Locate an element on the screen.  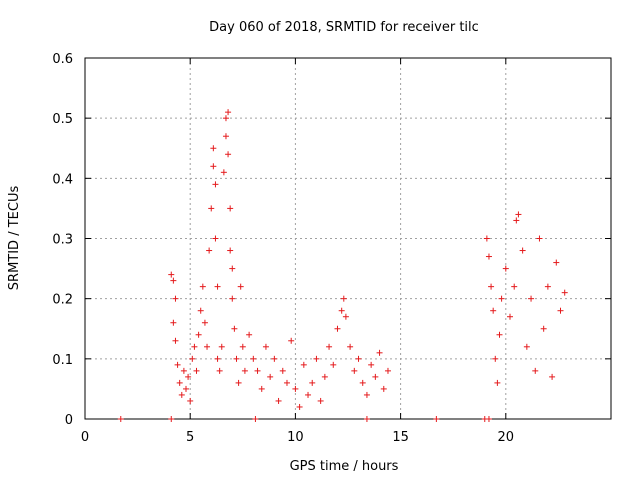
x-tick-label: 10 is located at coordinates (295, 437).